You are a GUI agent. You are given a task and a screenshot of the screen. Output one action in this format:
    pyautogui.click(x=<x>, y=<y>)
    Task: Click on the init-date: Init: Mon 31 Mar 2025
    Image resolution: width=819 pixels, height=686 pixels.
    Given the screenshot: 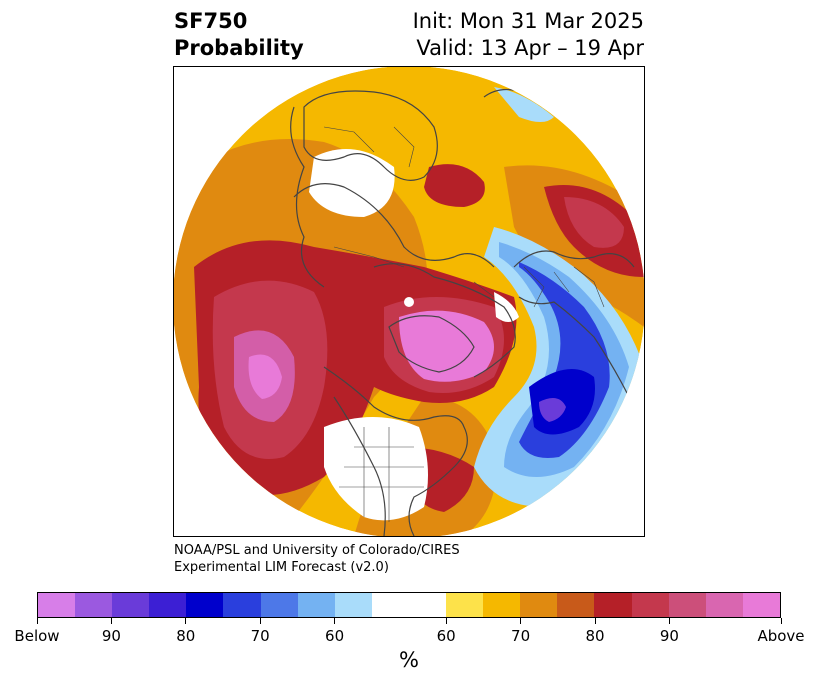 What is the action you would take?
    pyautogui.click(x=528, y=21)
    